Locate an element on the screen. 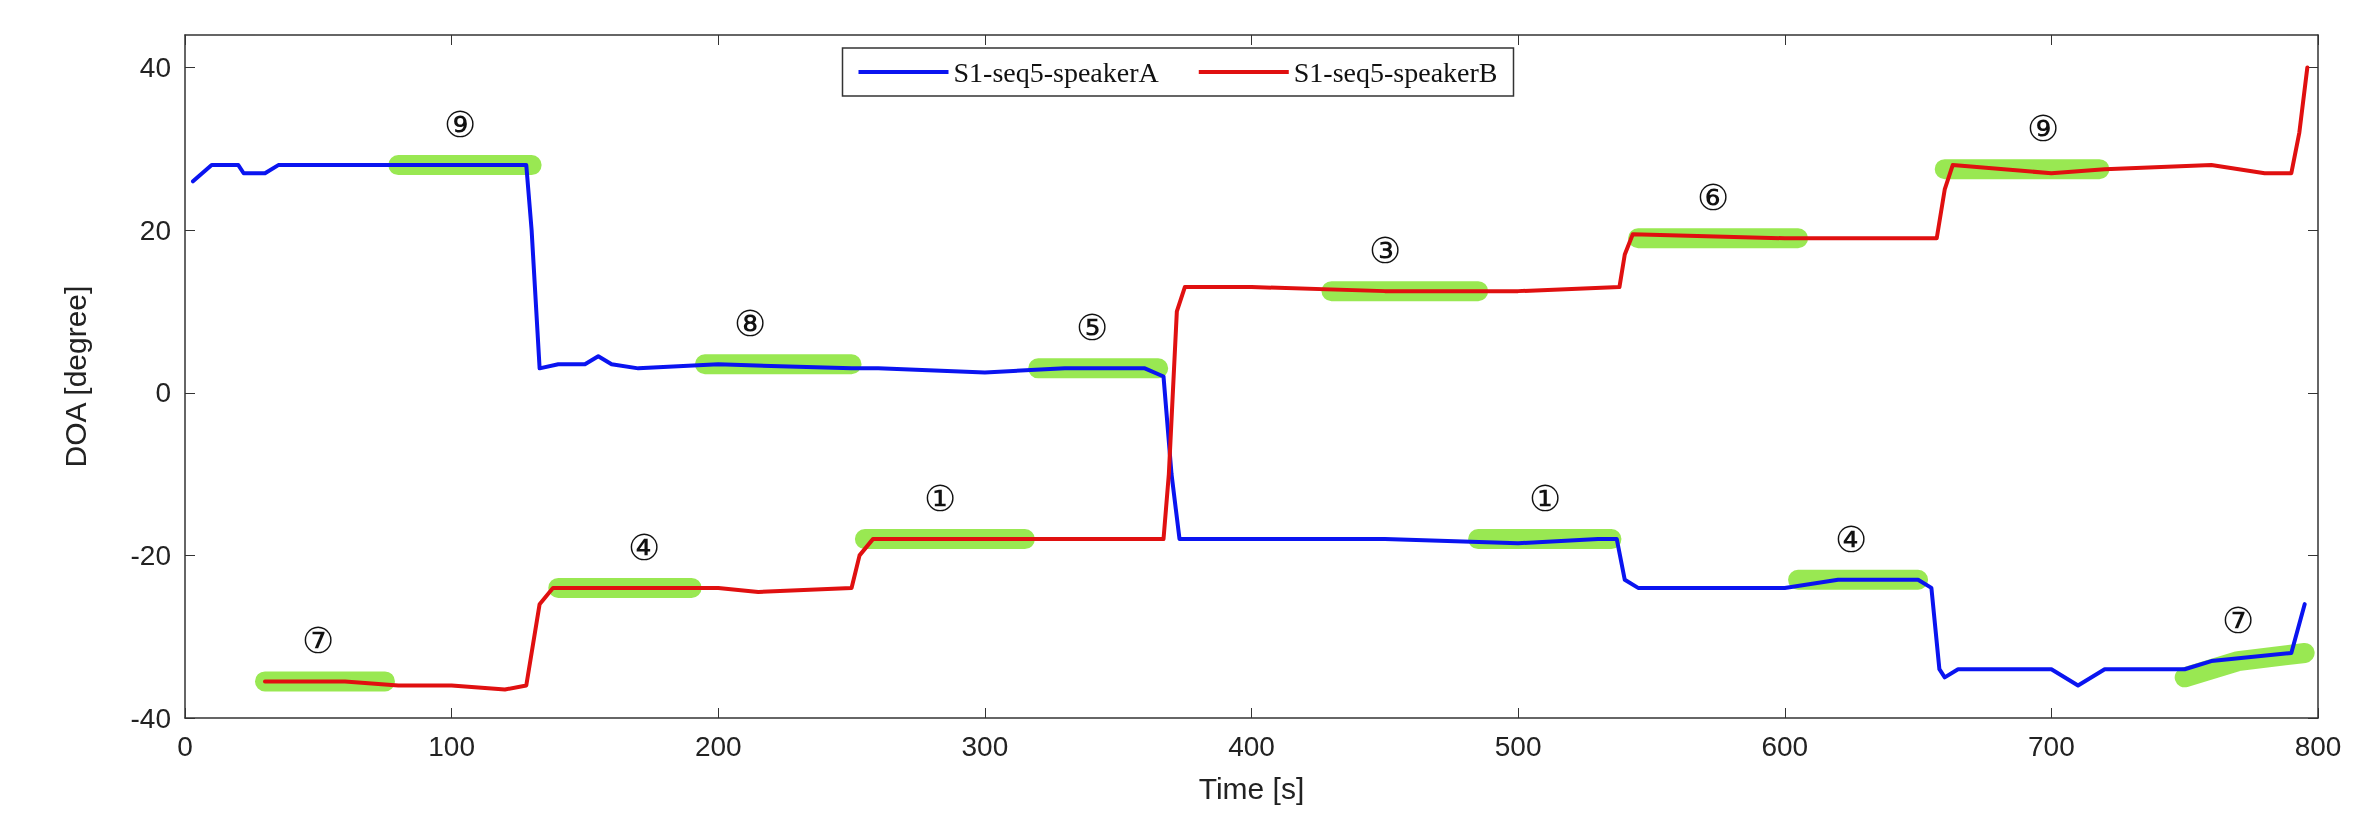 This screenshot has height=836, width=2356. y-tick-label: -40 is located at coordinates (150, 718).